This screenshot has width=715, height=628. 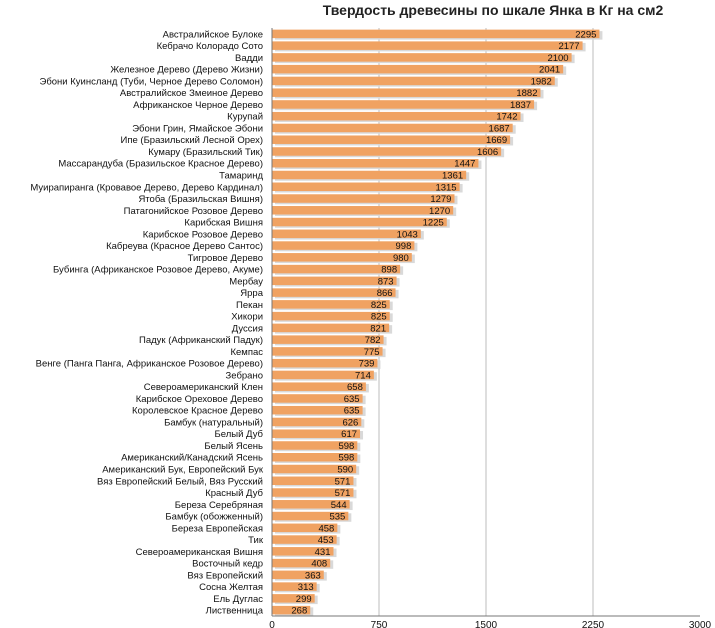 I want to click on category-label: Ярра, so click(x=251, y=293).